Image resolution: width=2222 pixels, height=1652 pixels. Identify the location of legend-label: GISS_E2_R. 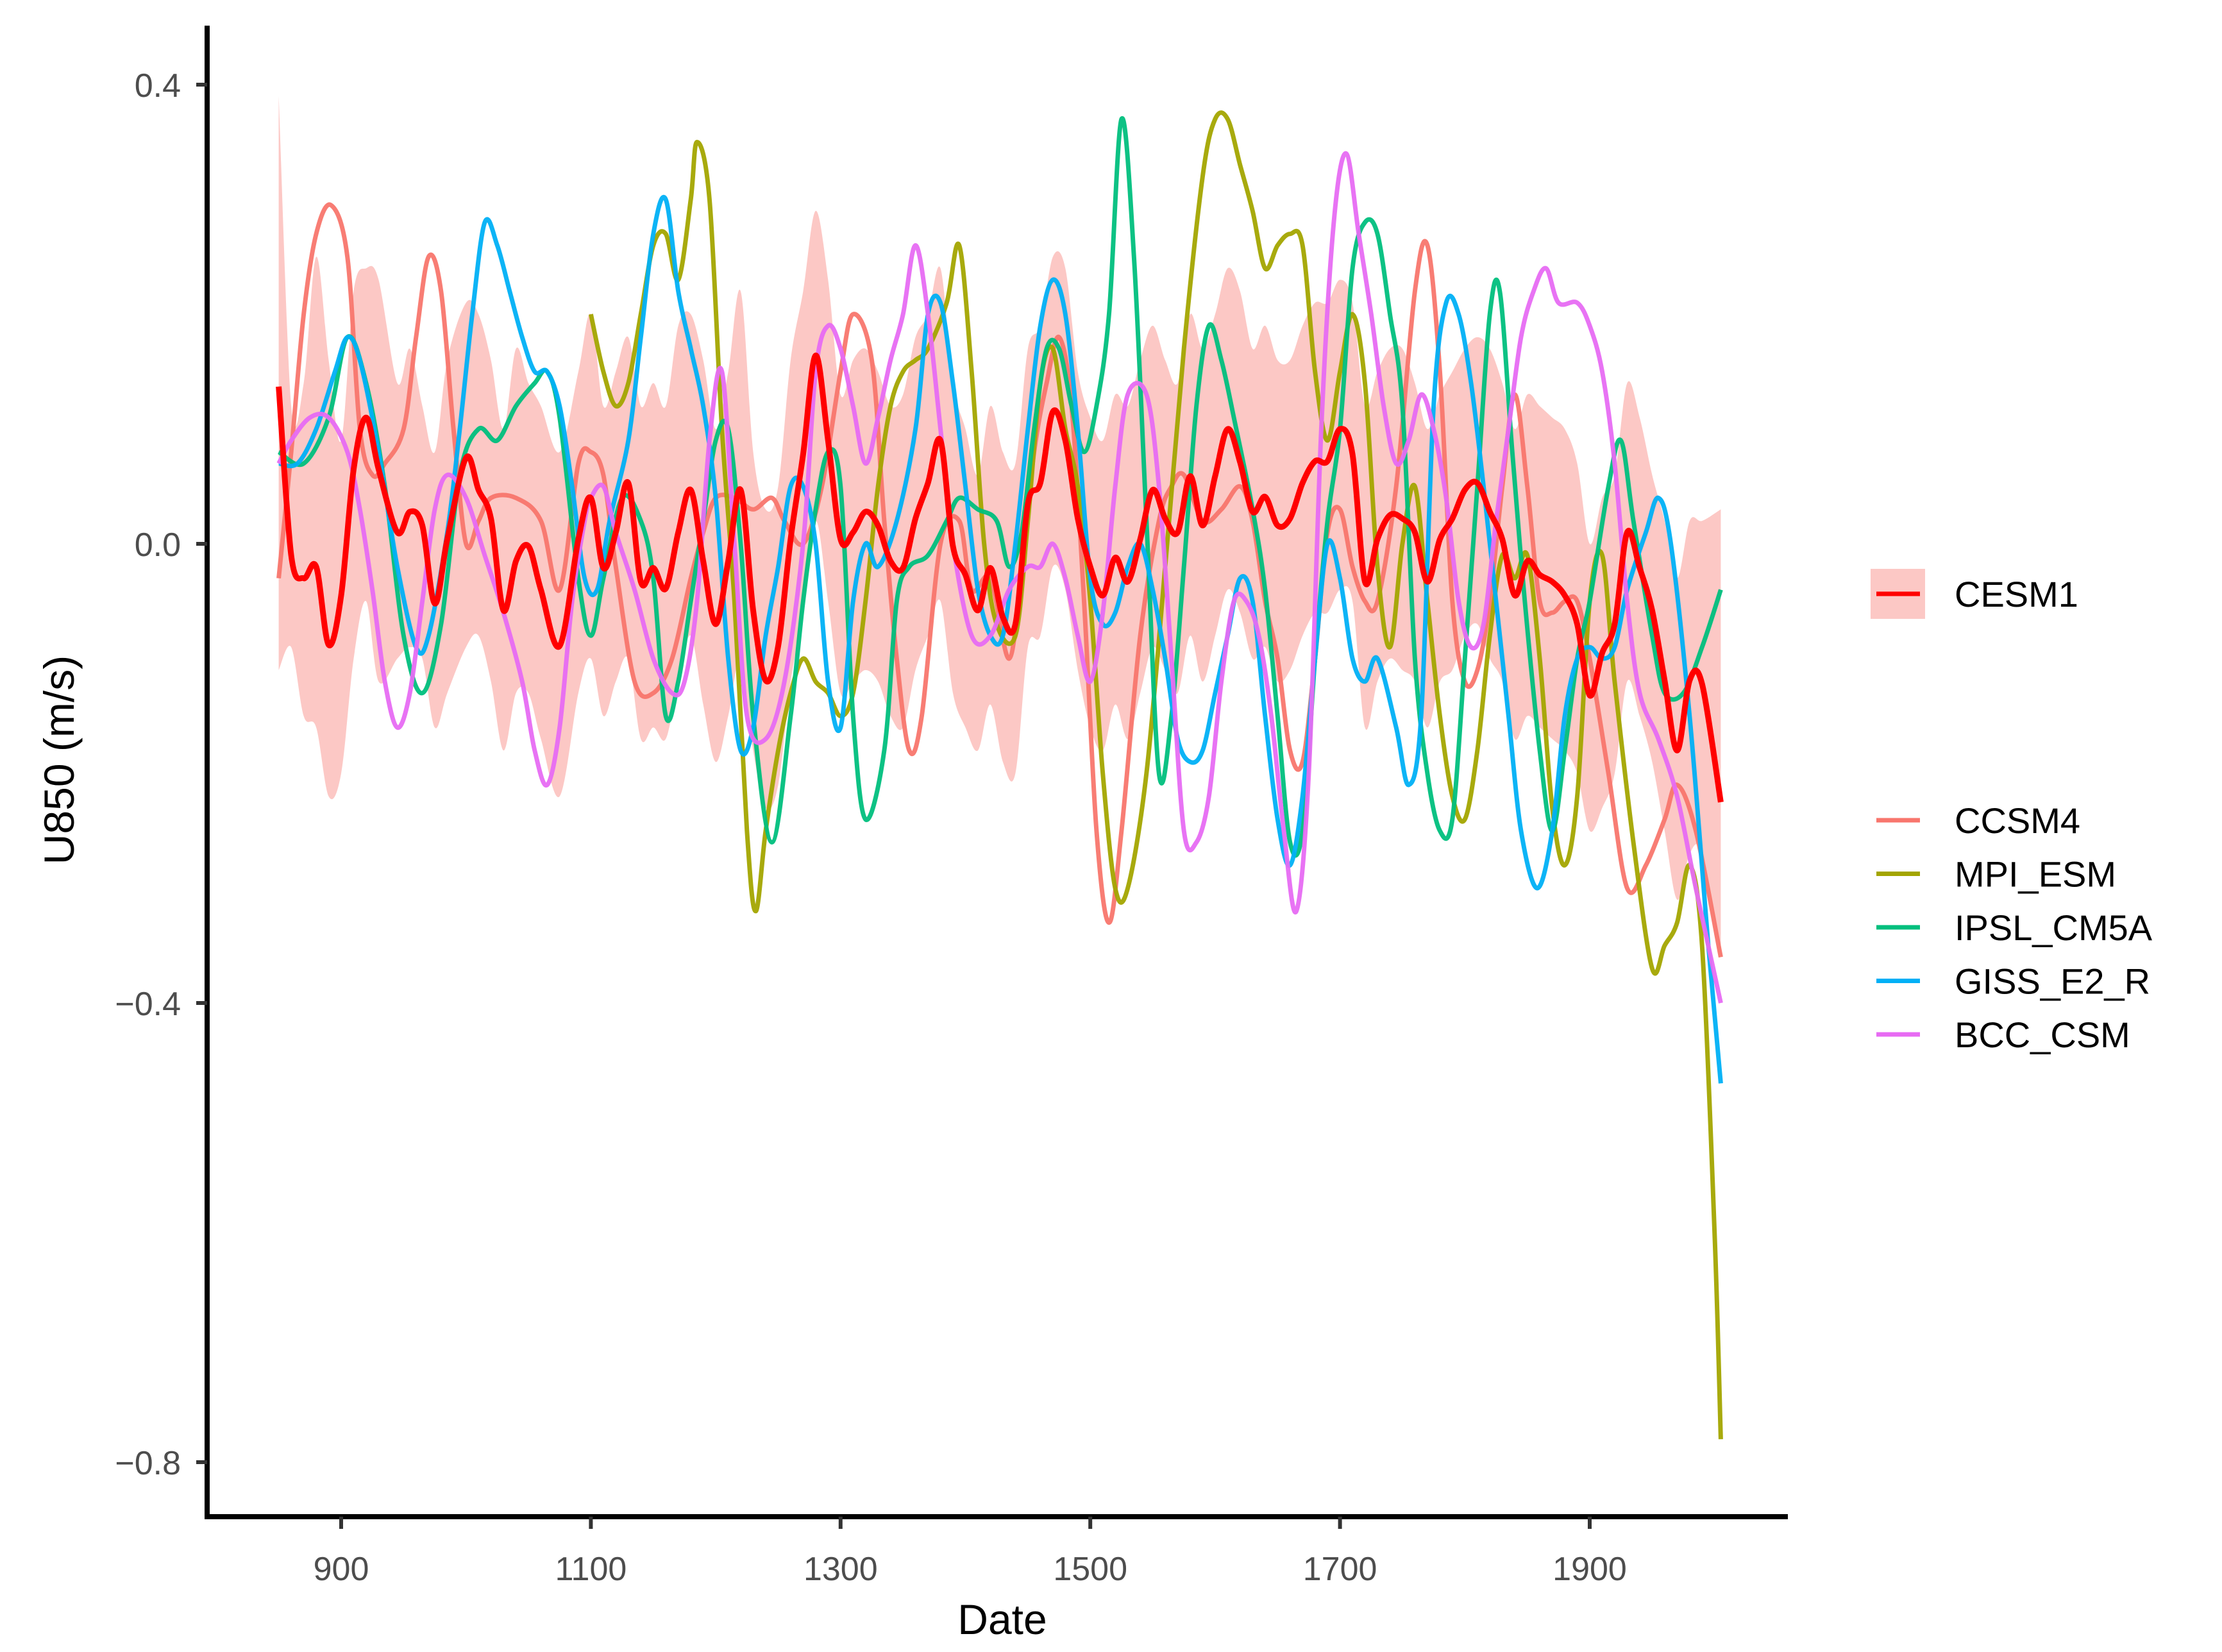
(2052, 981).